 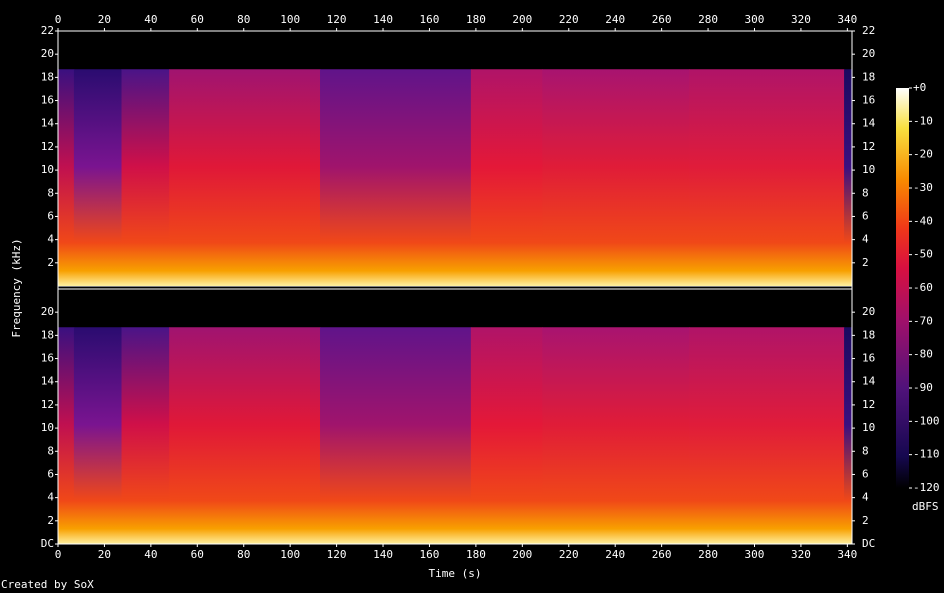 What do you see at coordinates (290, 19) in the screenshot?
I see `x-tick-label-top: 100` at bounding box center [290, 19].